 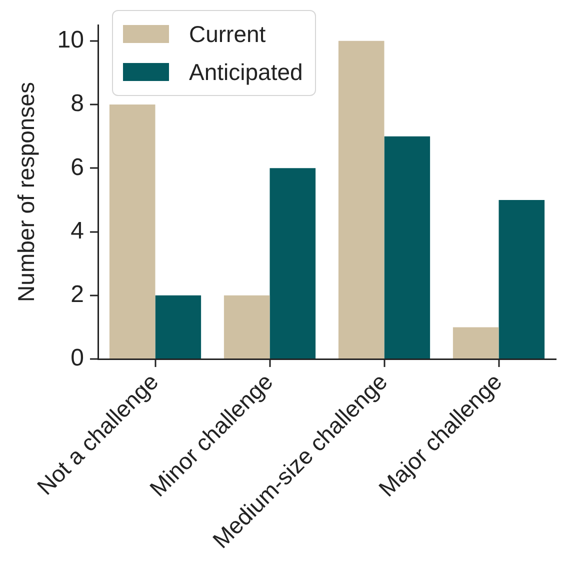 What do you see at coordinates (26, 192) in the screenshot?
I see `y-axis-title: Number of responses` at bounding box center [26, 192].